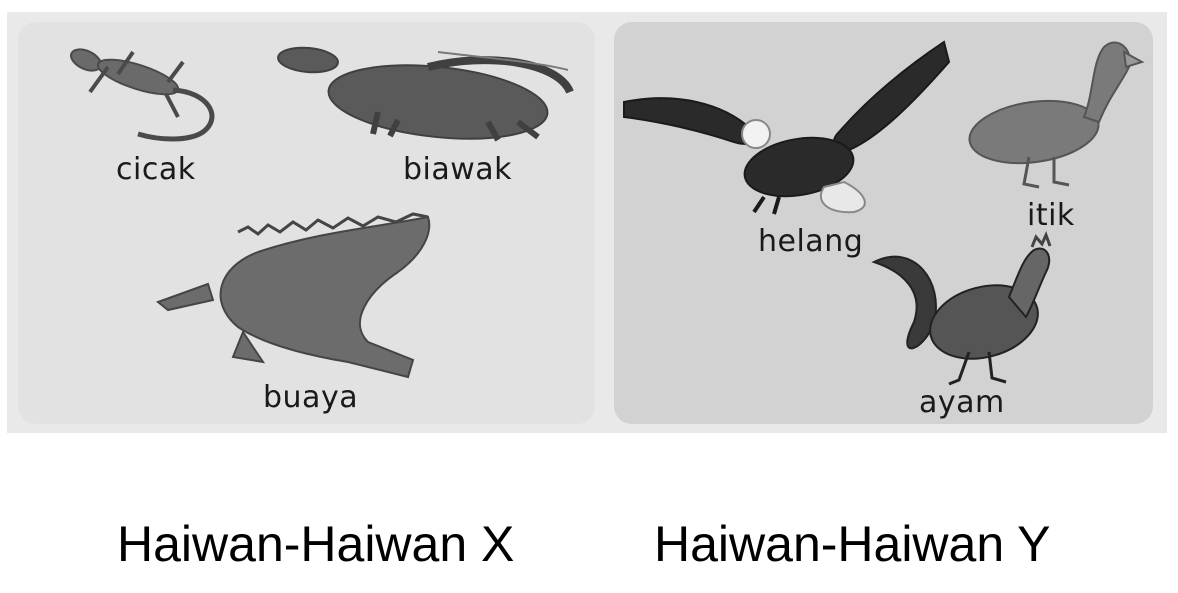 The height and width of the screenshot is (593, 1178). Describe the element at coordinates (1051, 215) in the screenshot. I see `animal-label-itik: itik` at that location.